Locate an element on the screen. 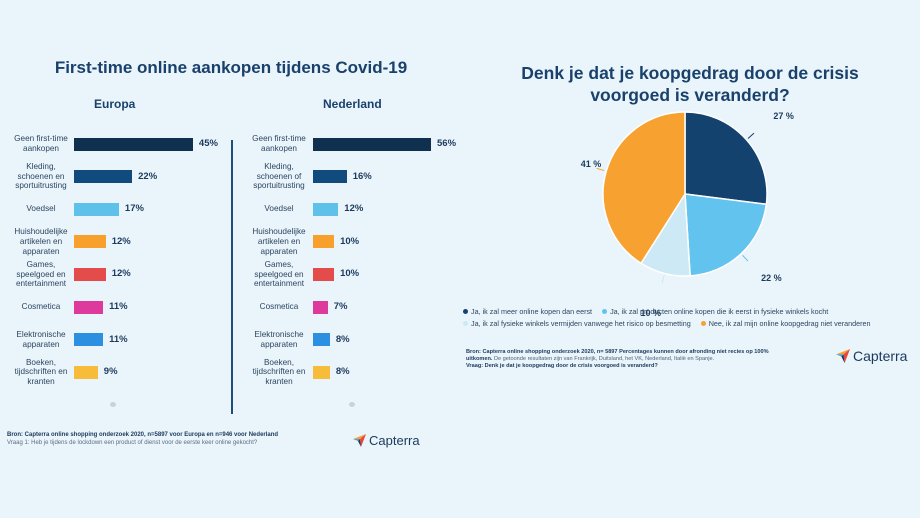  pie-title-line-1: Denk je dat je koopgedrag door de crisis is located at coordinates (690, 73).